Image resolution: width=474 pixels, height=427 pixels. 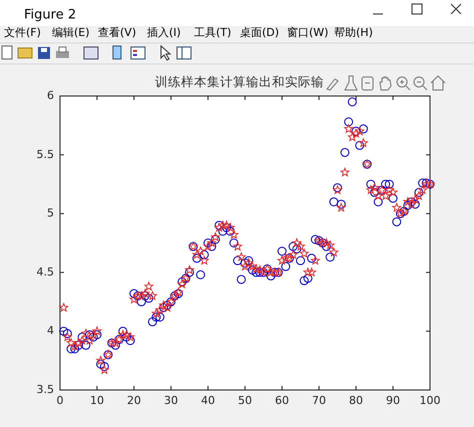 What do you see at coordinates (171, 400) in the screenshot?
I see `x-tick-label: 30` at bounding box center [171, 400].